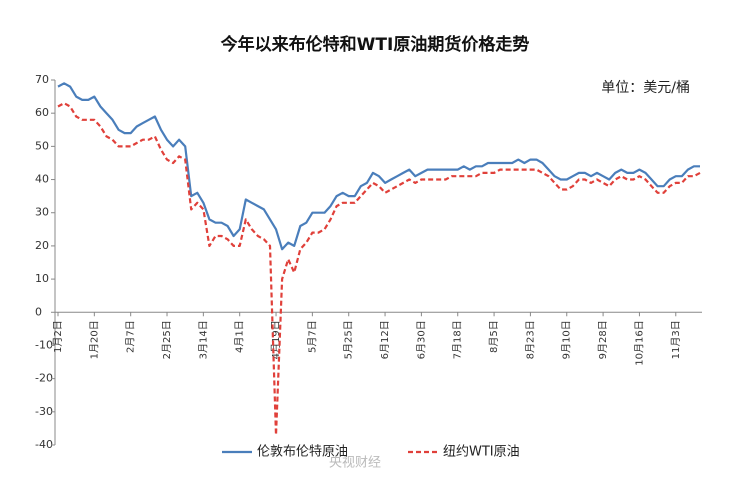  What do you see at coordinates (240, 336) in the screenshot?
I see `x-tick-label: 4月1日` at bounding box center [240, 336].